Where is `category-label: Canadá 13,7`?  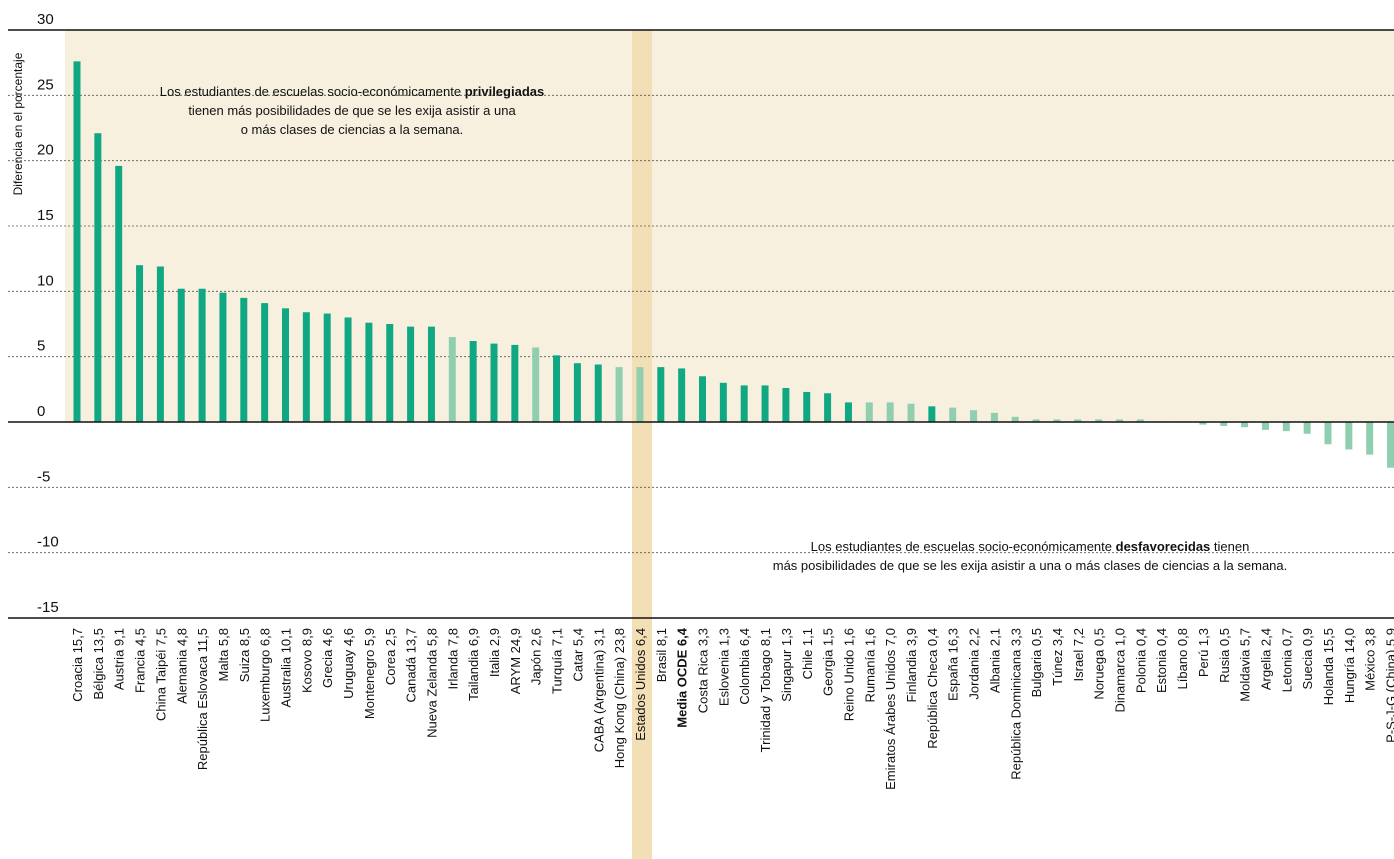
category-label: Canadá 13,7 is located at coordinates (411, 665).